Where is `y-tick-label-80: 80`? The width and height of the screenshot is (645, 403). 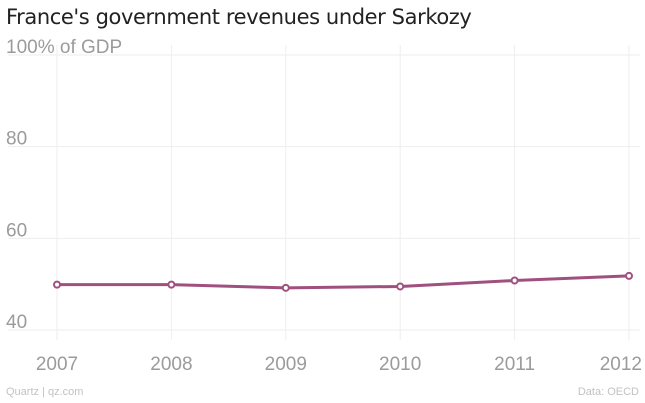 y-tick-label-80: 80 is located at coordinates (16, 139).